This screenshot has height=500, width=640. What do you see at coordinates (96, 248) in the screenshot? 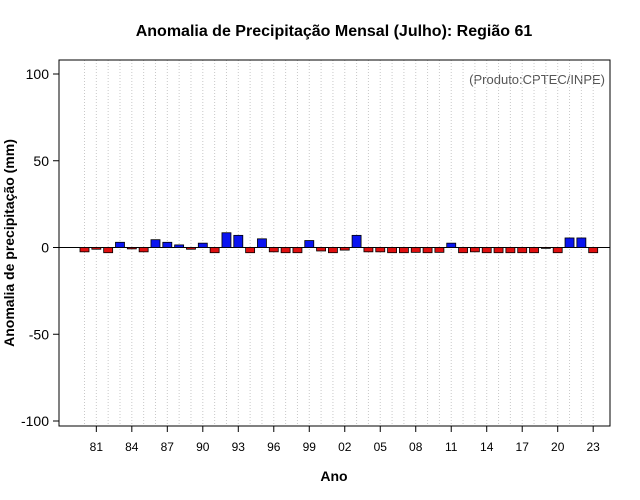
I see `bar-1981` at bounding box center [96, 248].